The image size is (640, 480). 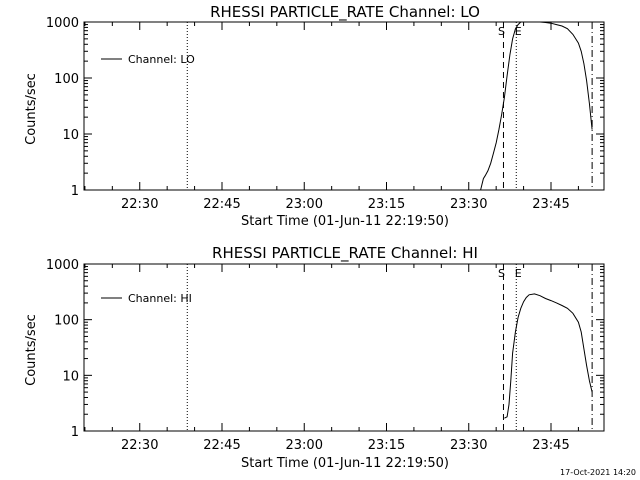 I want to click on panel-hi-legend-label: Channel: HI, so click(x=160, y=298).